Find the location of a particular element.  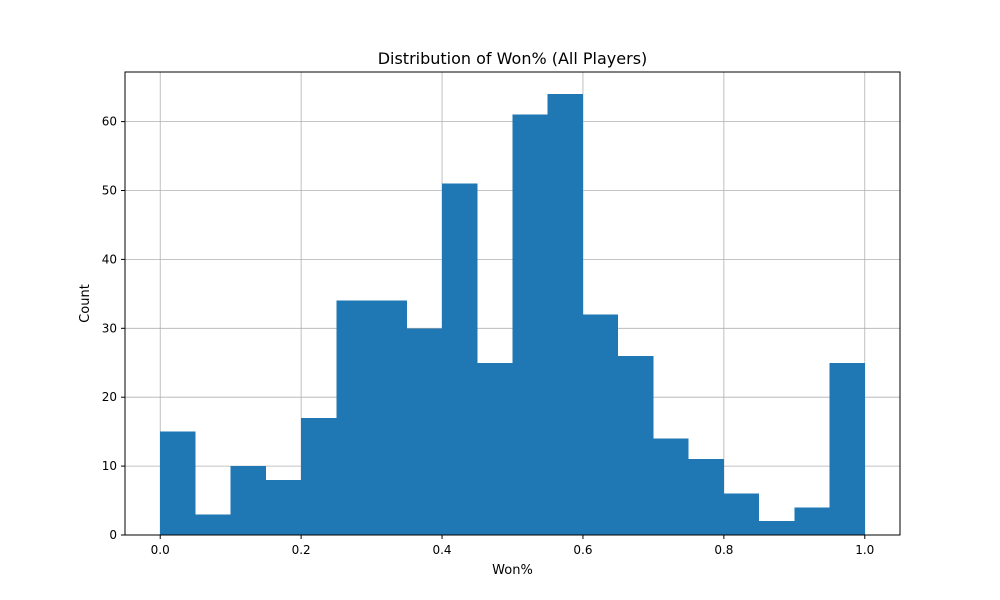

x-tick-label: 0.8 is located at coordinates (723, 550).